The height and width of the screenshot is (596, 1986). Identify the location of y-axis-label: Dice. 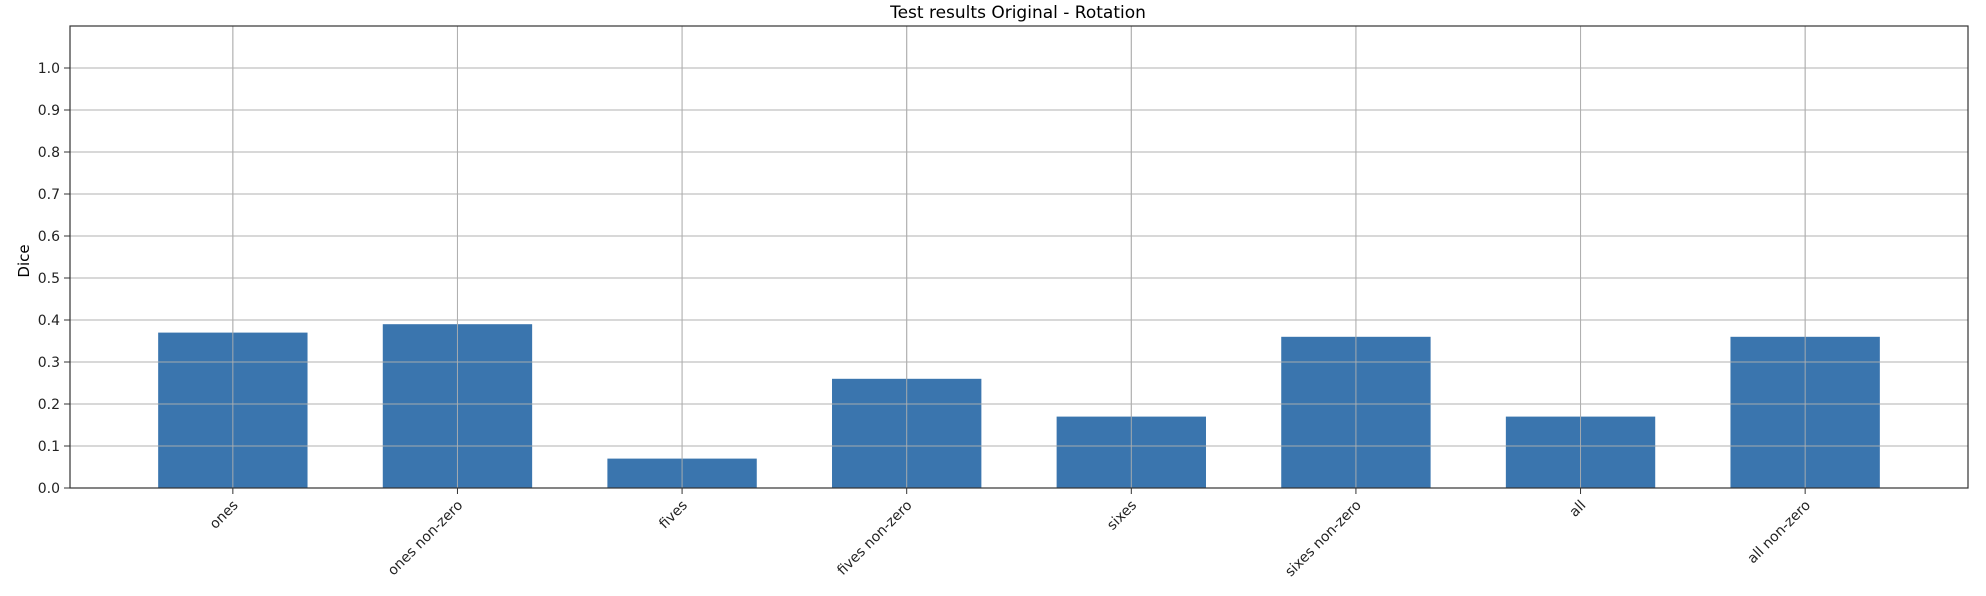
(24, 260).